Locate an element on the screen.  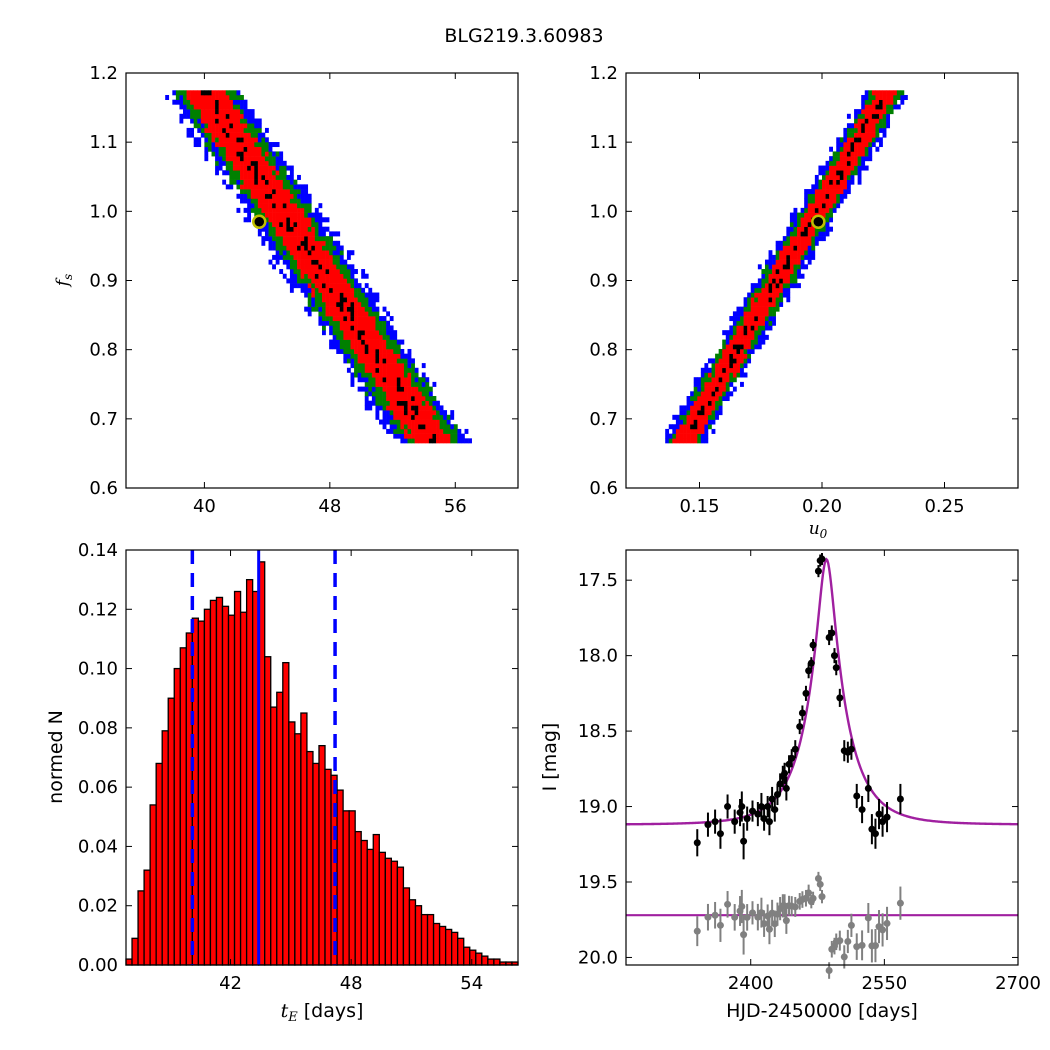
y-tick-label: 0.00 is located at coordinates (98, 965).